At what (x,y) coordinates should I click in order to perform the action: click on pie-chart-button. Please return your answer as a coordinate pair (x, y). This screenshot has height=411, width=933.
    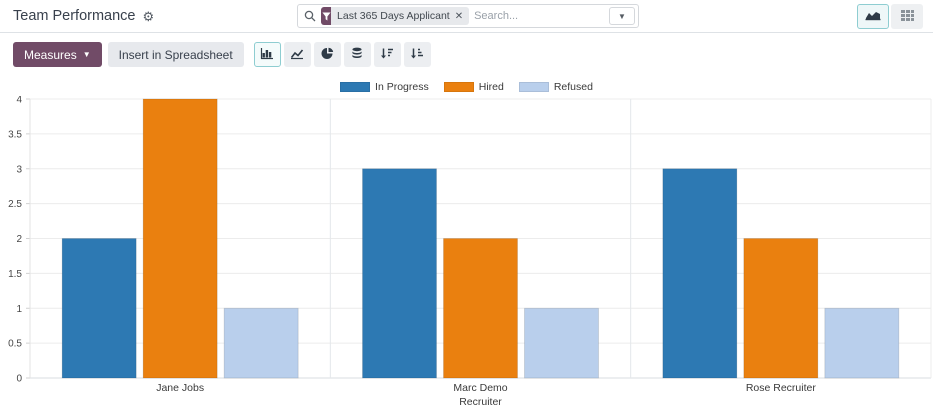
    Looking at the image, I should click on (327, 54).